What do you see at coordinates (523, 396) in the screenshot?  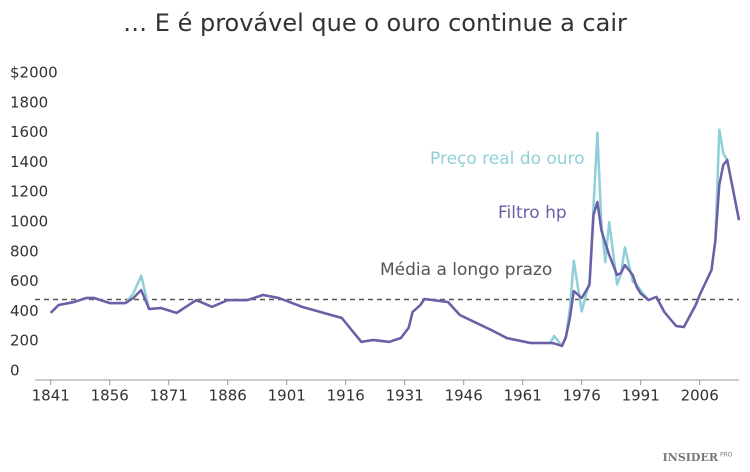 I see `x-tick-label: 1961` at bounding box center [523, 396].